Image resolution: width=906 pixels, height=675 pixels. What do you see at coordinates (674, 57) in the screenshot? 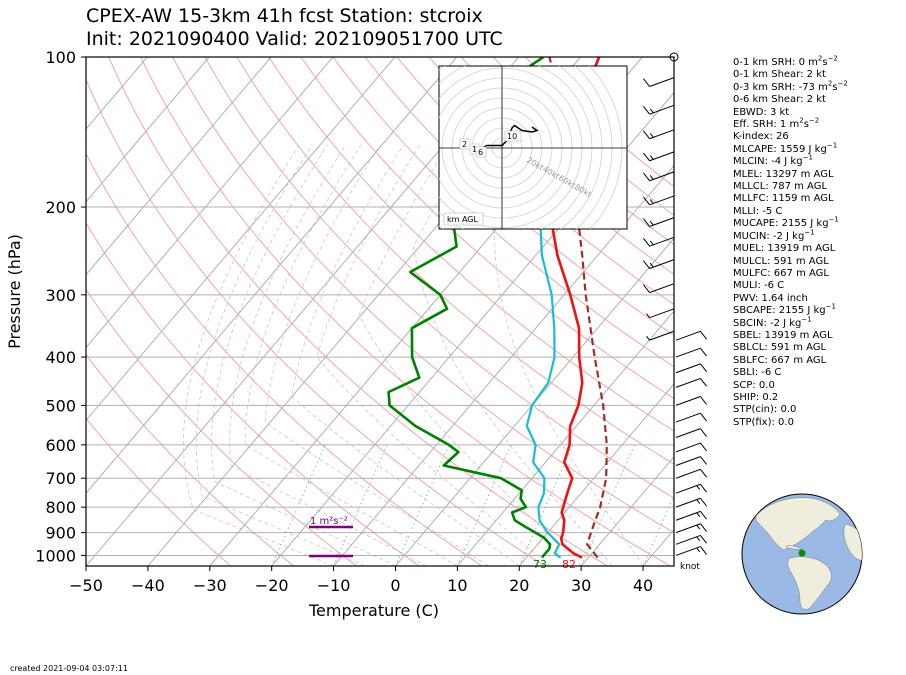
I see `calm-wind-marker` at bounding box center [674, 57].